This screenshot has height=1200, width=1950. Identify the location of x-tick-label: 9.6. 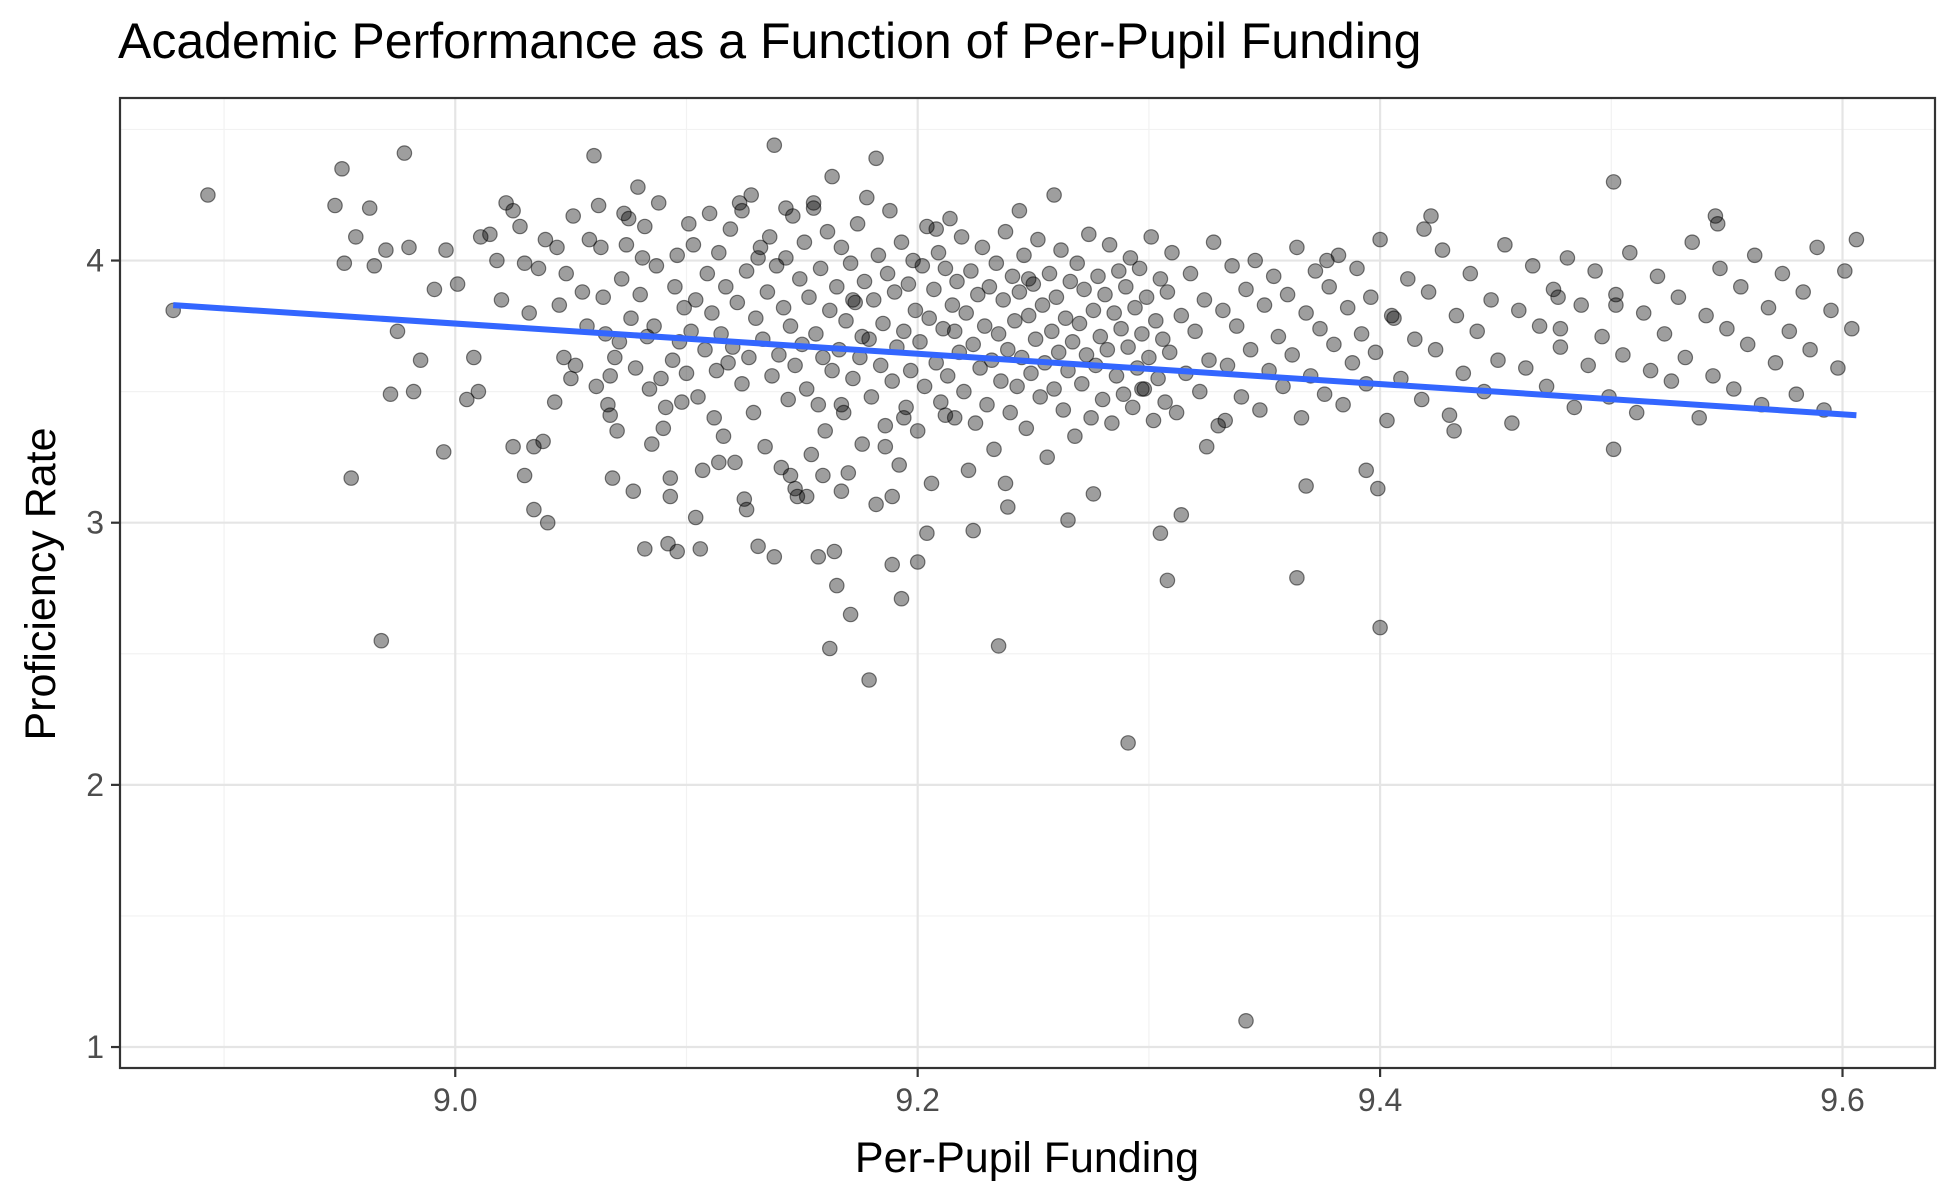
(1842, 1100).